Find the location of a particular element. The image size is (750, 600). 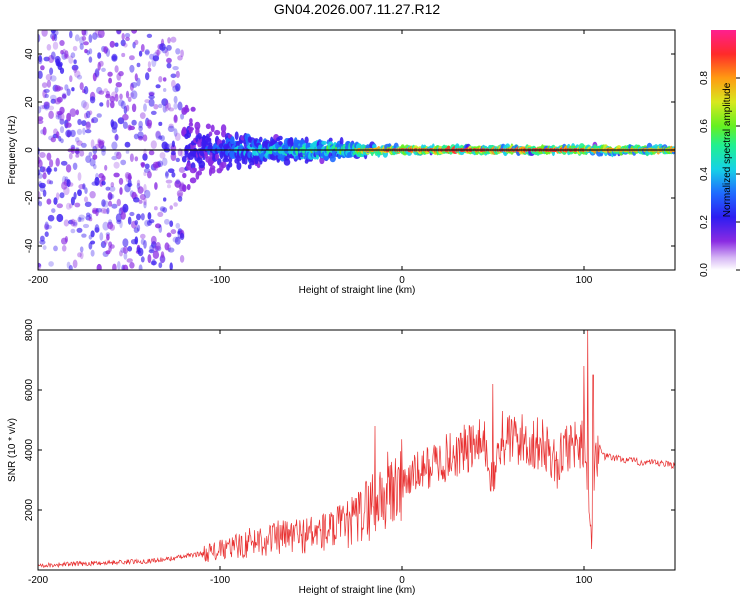

colorbar-gradient is located at coordinates (723, 150).